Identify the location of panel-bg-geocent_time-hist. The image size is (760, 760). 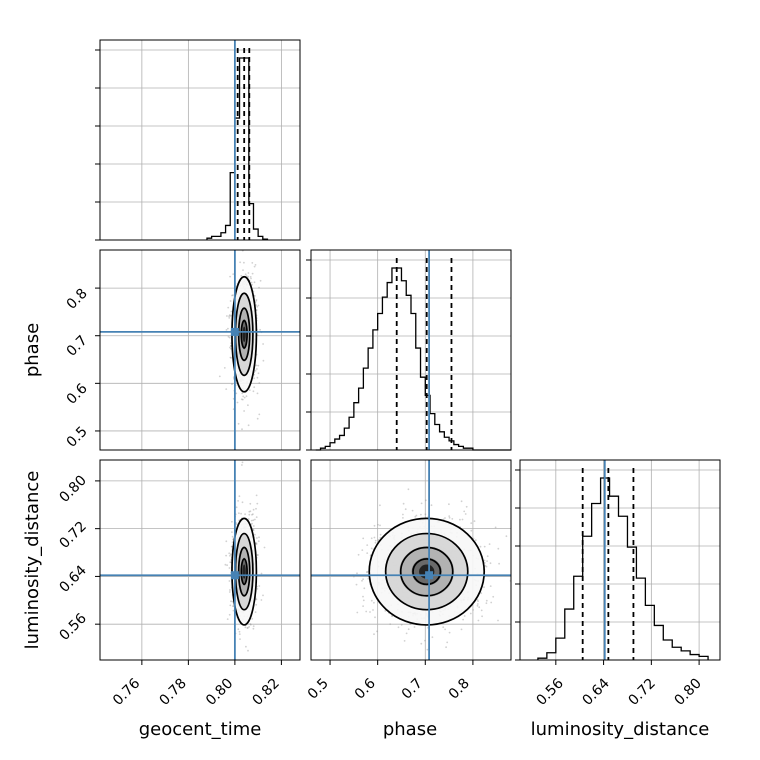
(200, 140).